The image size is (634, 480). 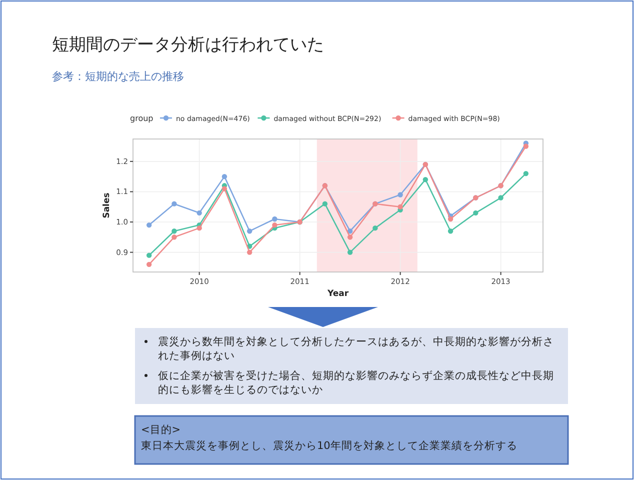 What do you see at coordinates (161, 430) in the screenshot?
I see `text: <目的>` at bounding box center [161, 430].